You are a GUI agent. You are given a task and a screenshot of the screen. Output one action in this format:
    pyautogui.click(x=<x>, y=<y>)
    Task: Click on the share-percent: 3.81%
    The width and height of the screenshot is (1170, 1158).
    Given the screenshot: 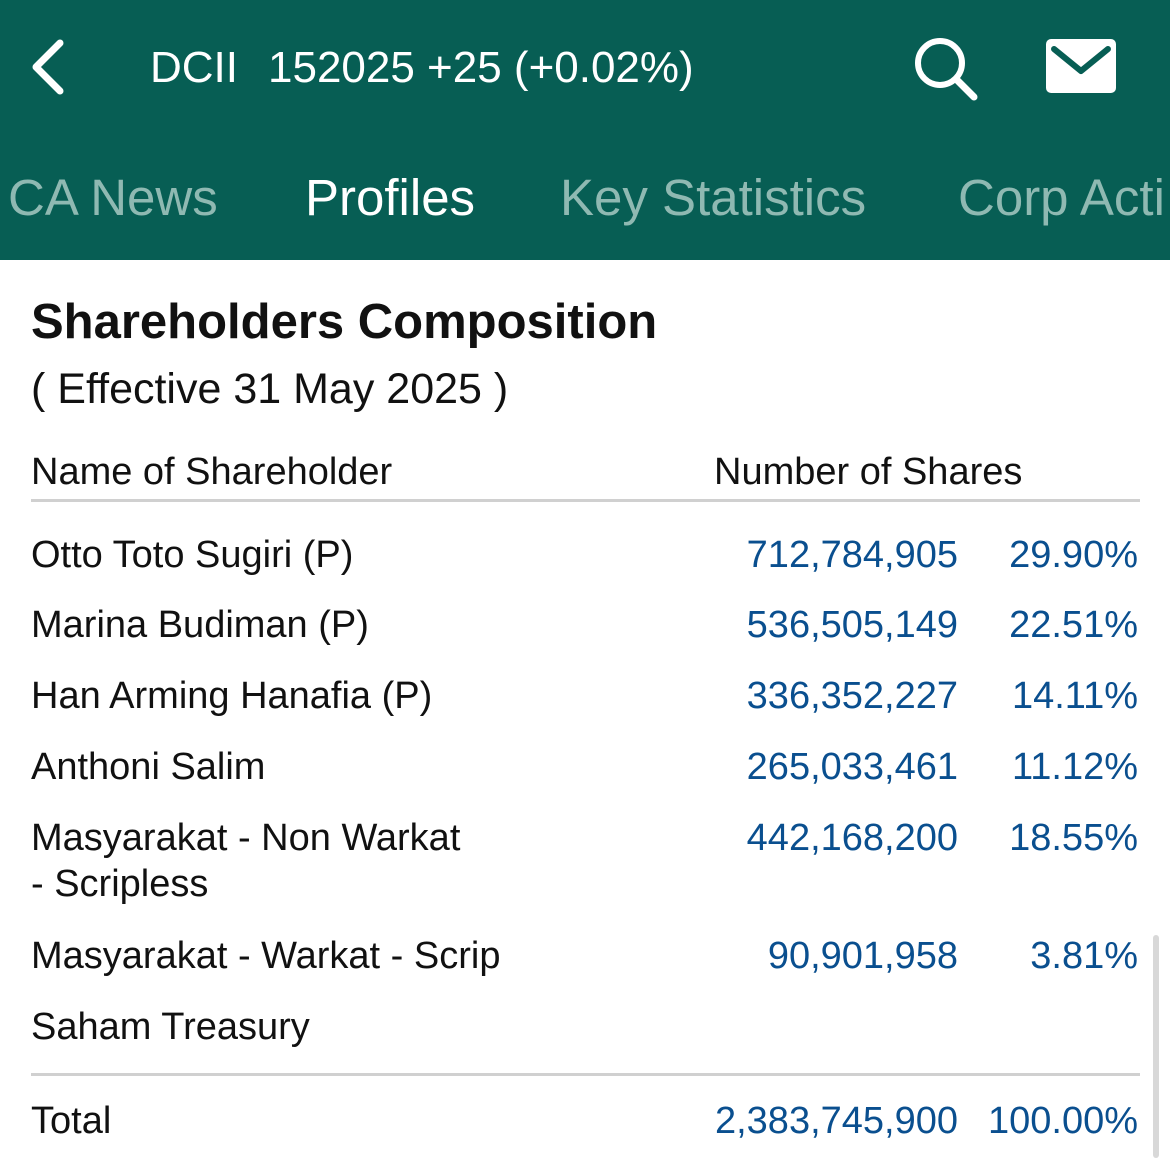 What is the action you would take?
    pyautogui.click(x=1084, y=956)
    